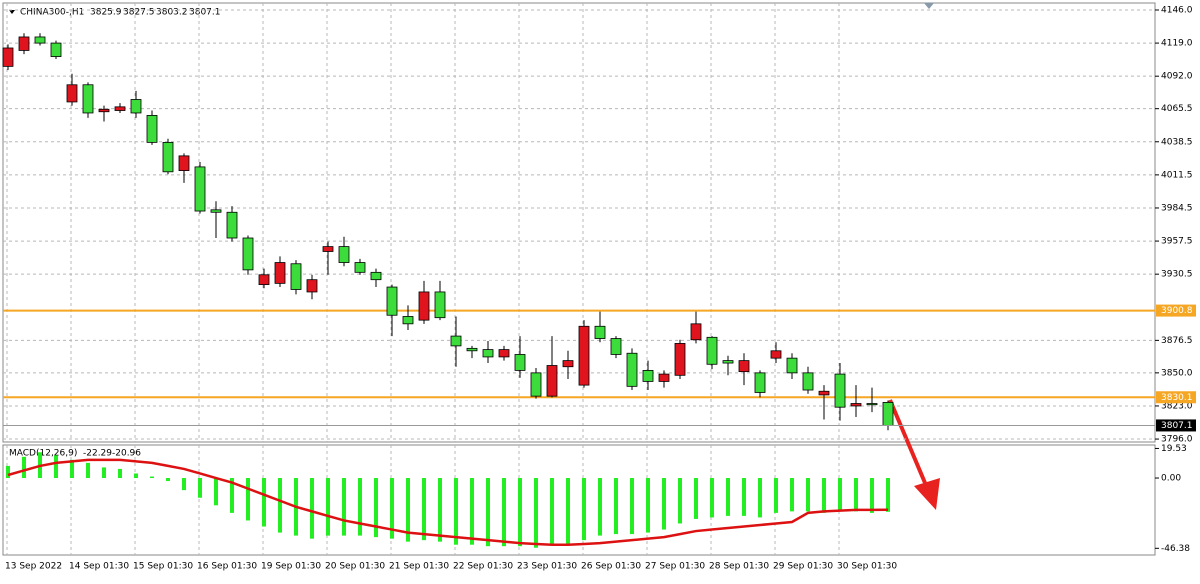 This screenshot has width=1200, height=584. I want to click on y-tick-label: 3850.0, so click(1177, 373).